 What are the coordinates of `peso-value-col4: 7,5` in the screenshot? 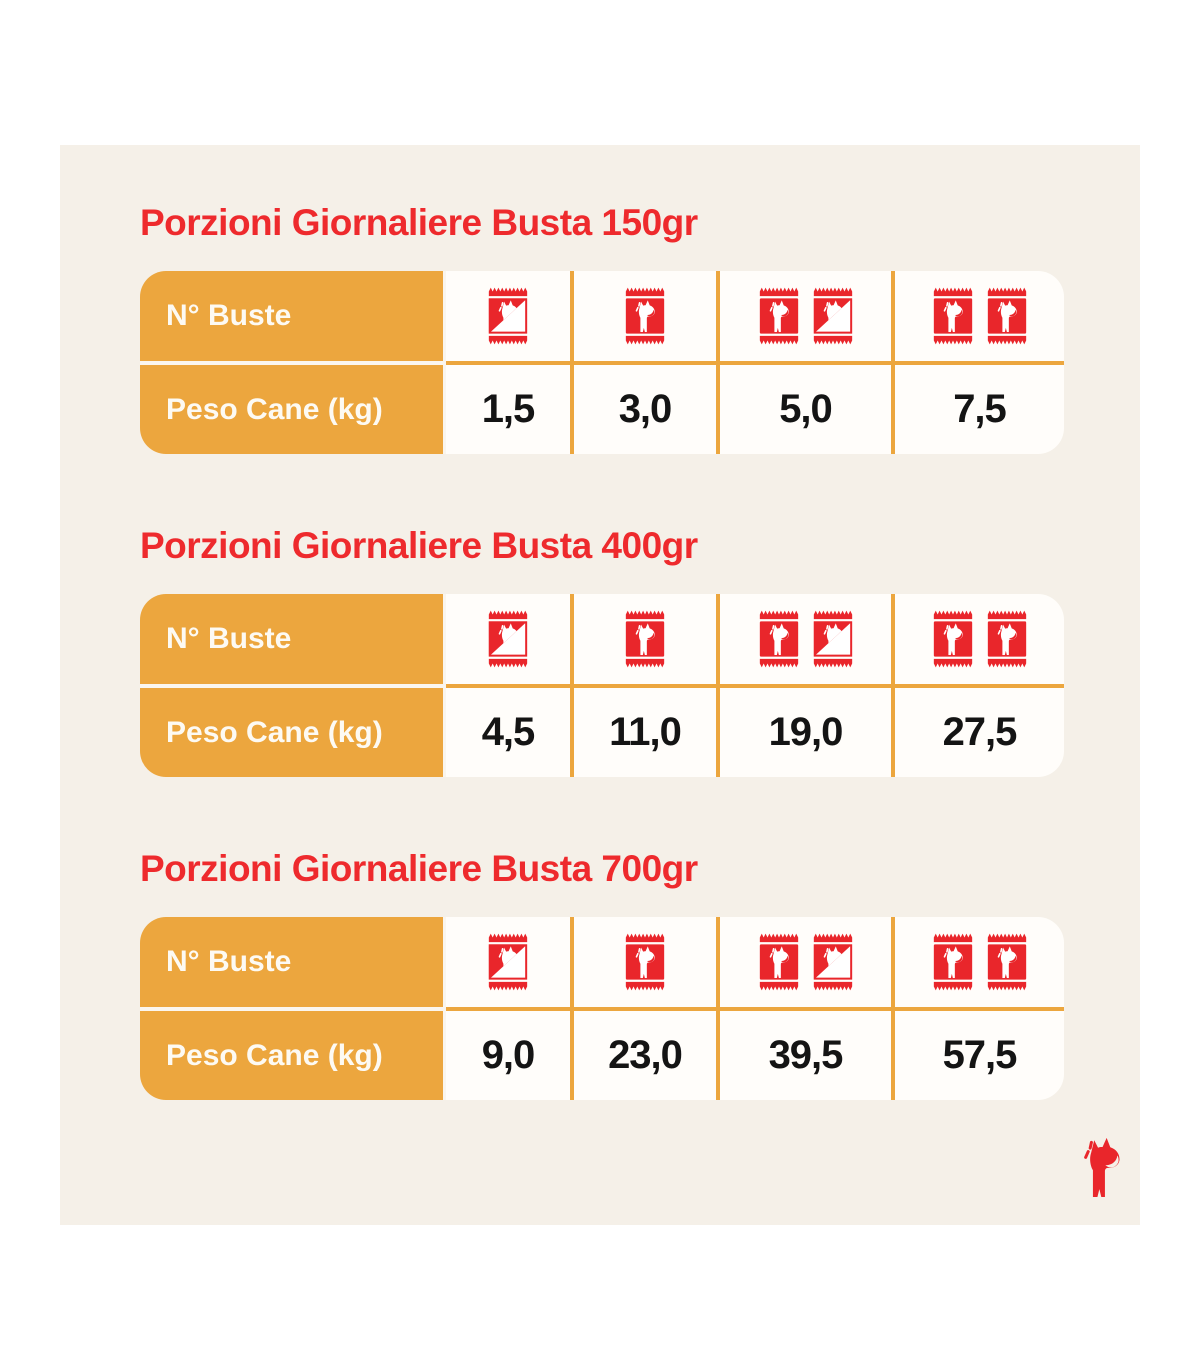 It's located at (977, 409).